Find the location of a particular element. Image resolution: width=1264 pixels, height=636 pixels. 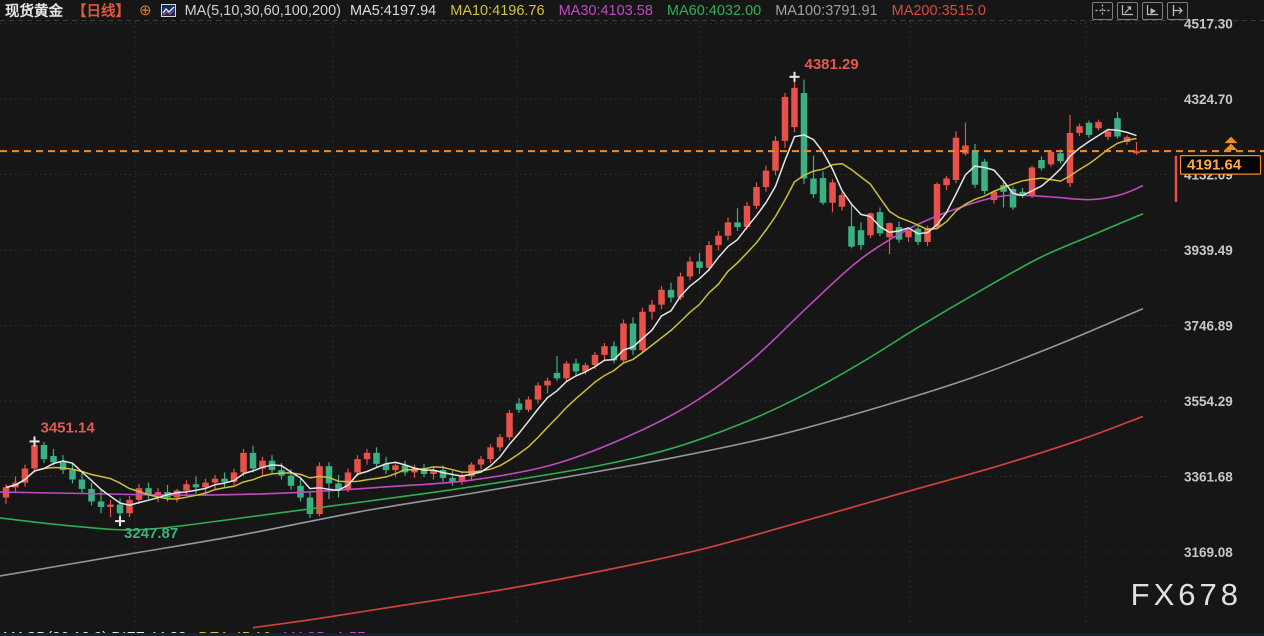

pan-right-icon is located at coordinates (1177, 10).